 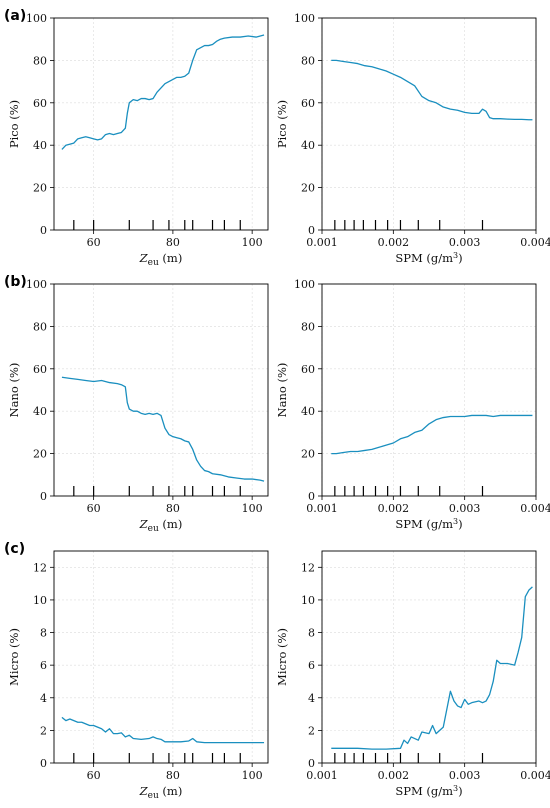 I want to click on panel-label: (b), so click(x=15, y=282).